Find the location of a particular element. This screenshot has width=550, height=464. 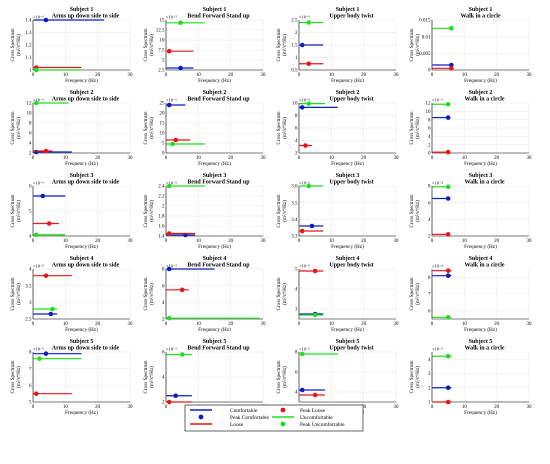

subject4-bend-forward-stand-up-ylabel-line2: (m²/s⁴/Hz) is located at coordinates (151, 294).